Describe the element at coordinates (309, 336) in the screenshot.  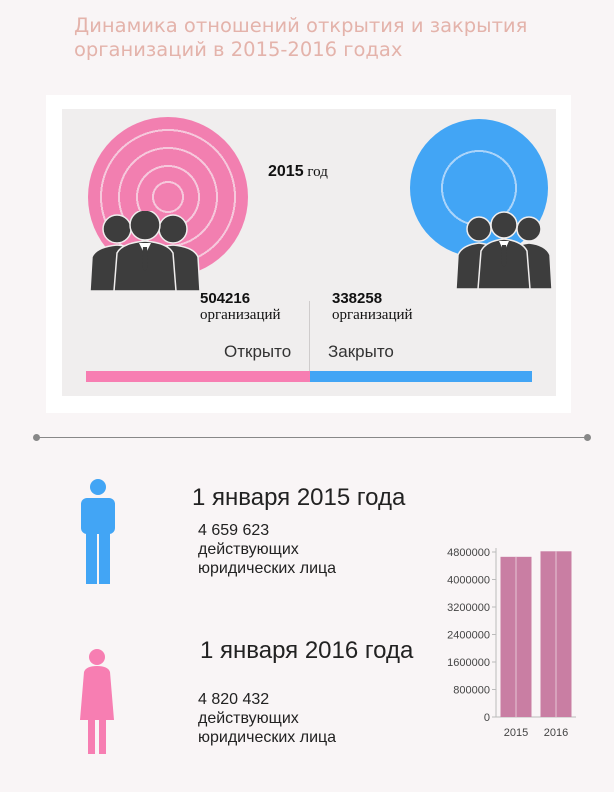
I see `stat-divider` at that location.